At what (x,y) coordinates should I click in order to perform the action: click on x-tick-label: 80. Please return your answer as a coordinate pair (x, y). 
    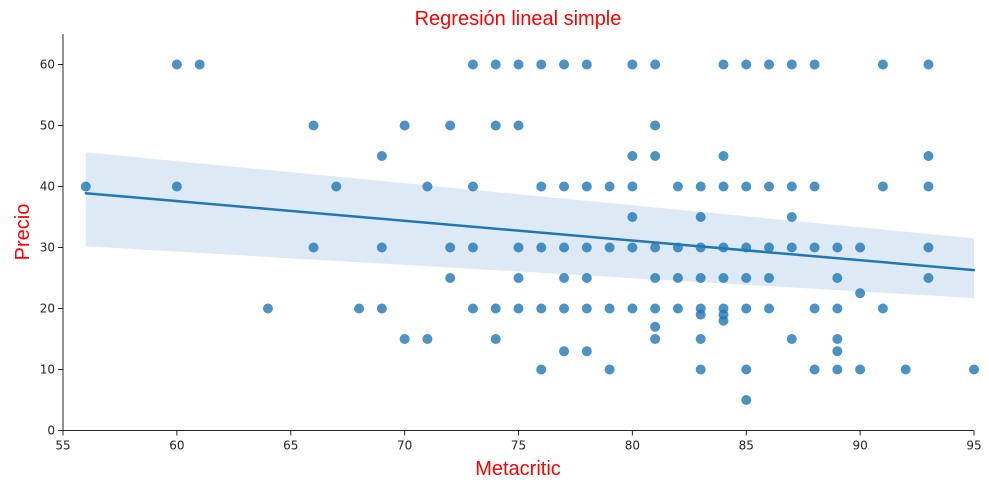
    Looking at the image, I should click on (632, 446).